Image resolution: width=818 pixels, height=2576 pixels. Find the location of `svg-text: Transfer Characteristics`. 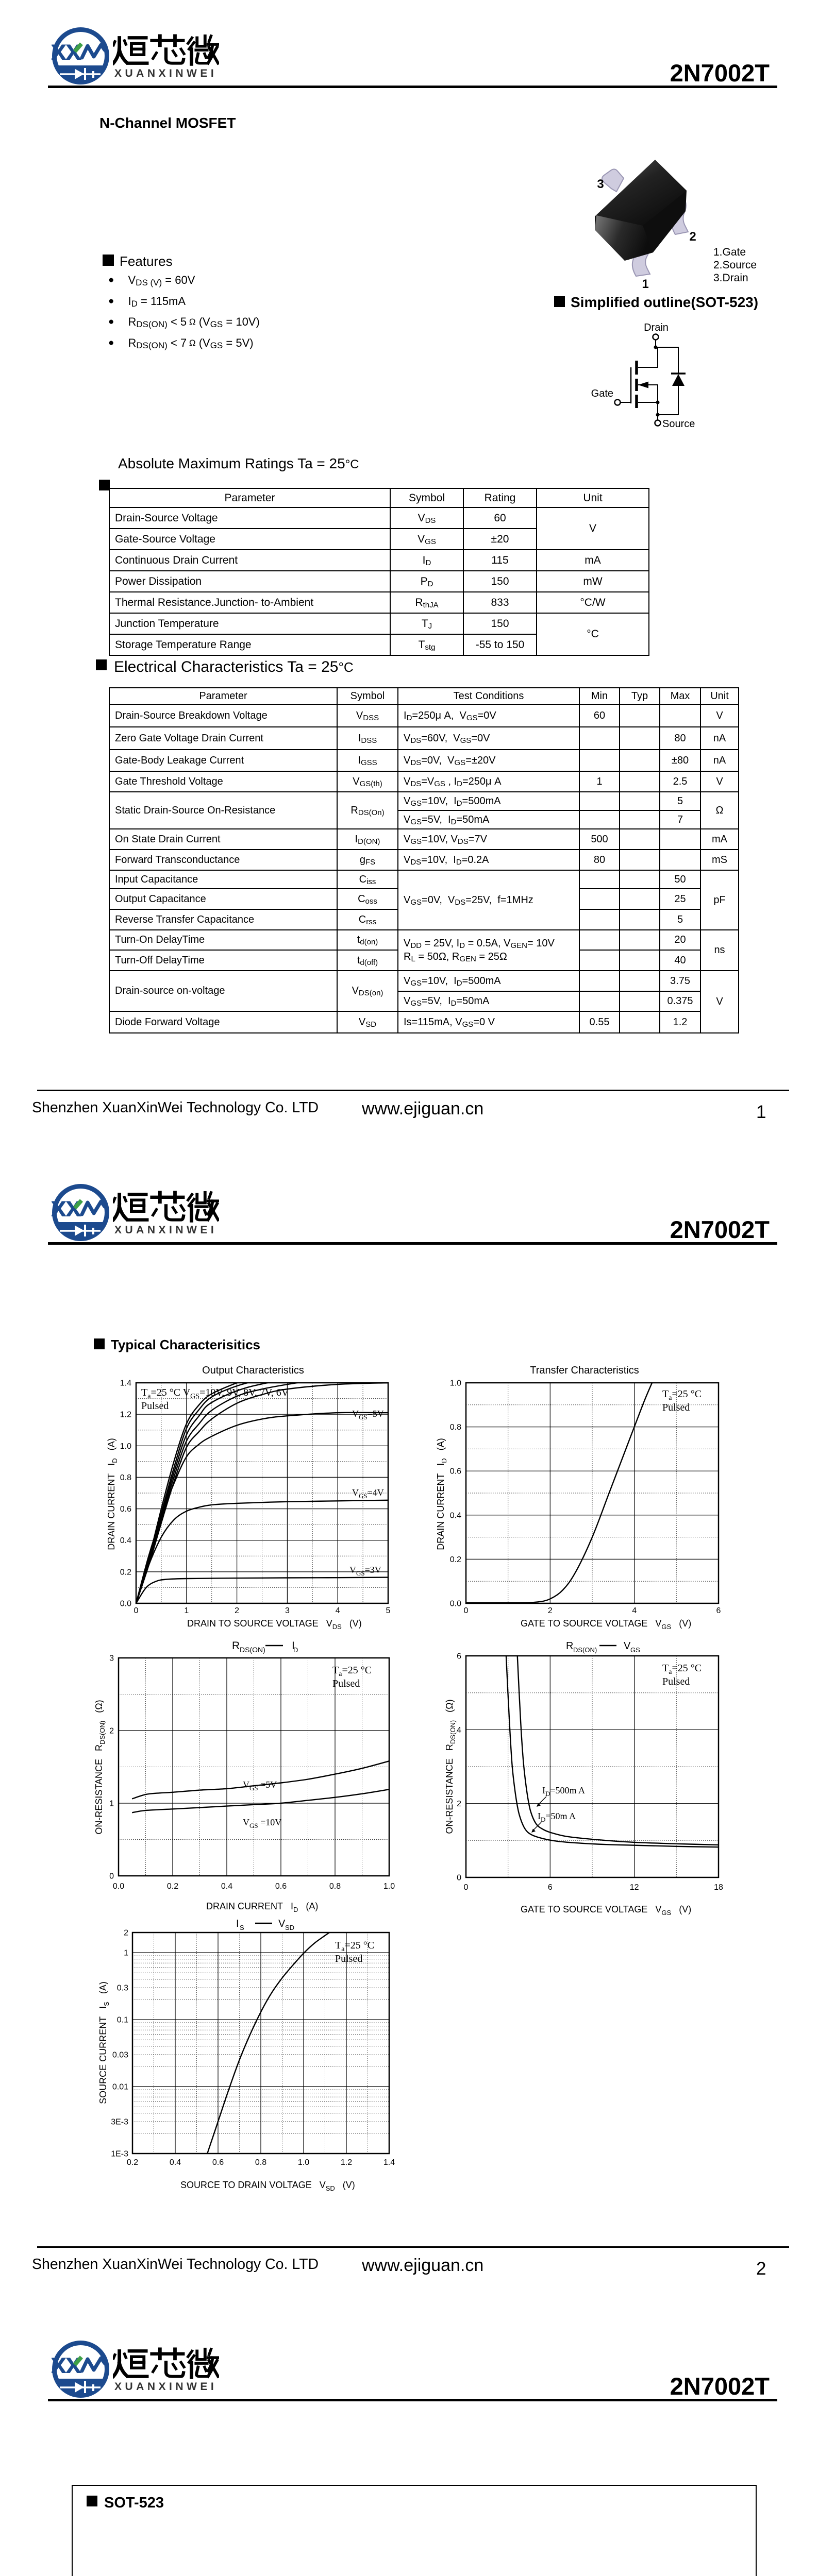

svg-text: Transfer Characteristics is located at coordinates (584, 1370).